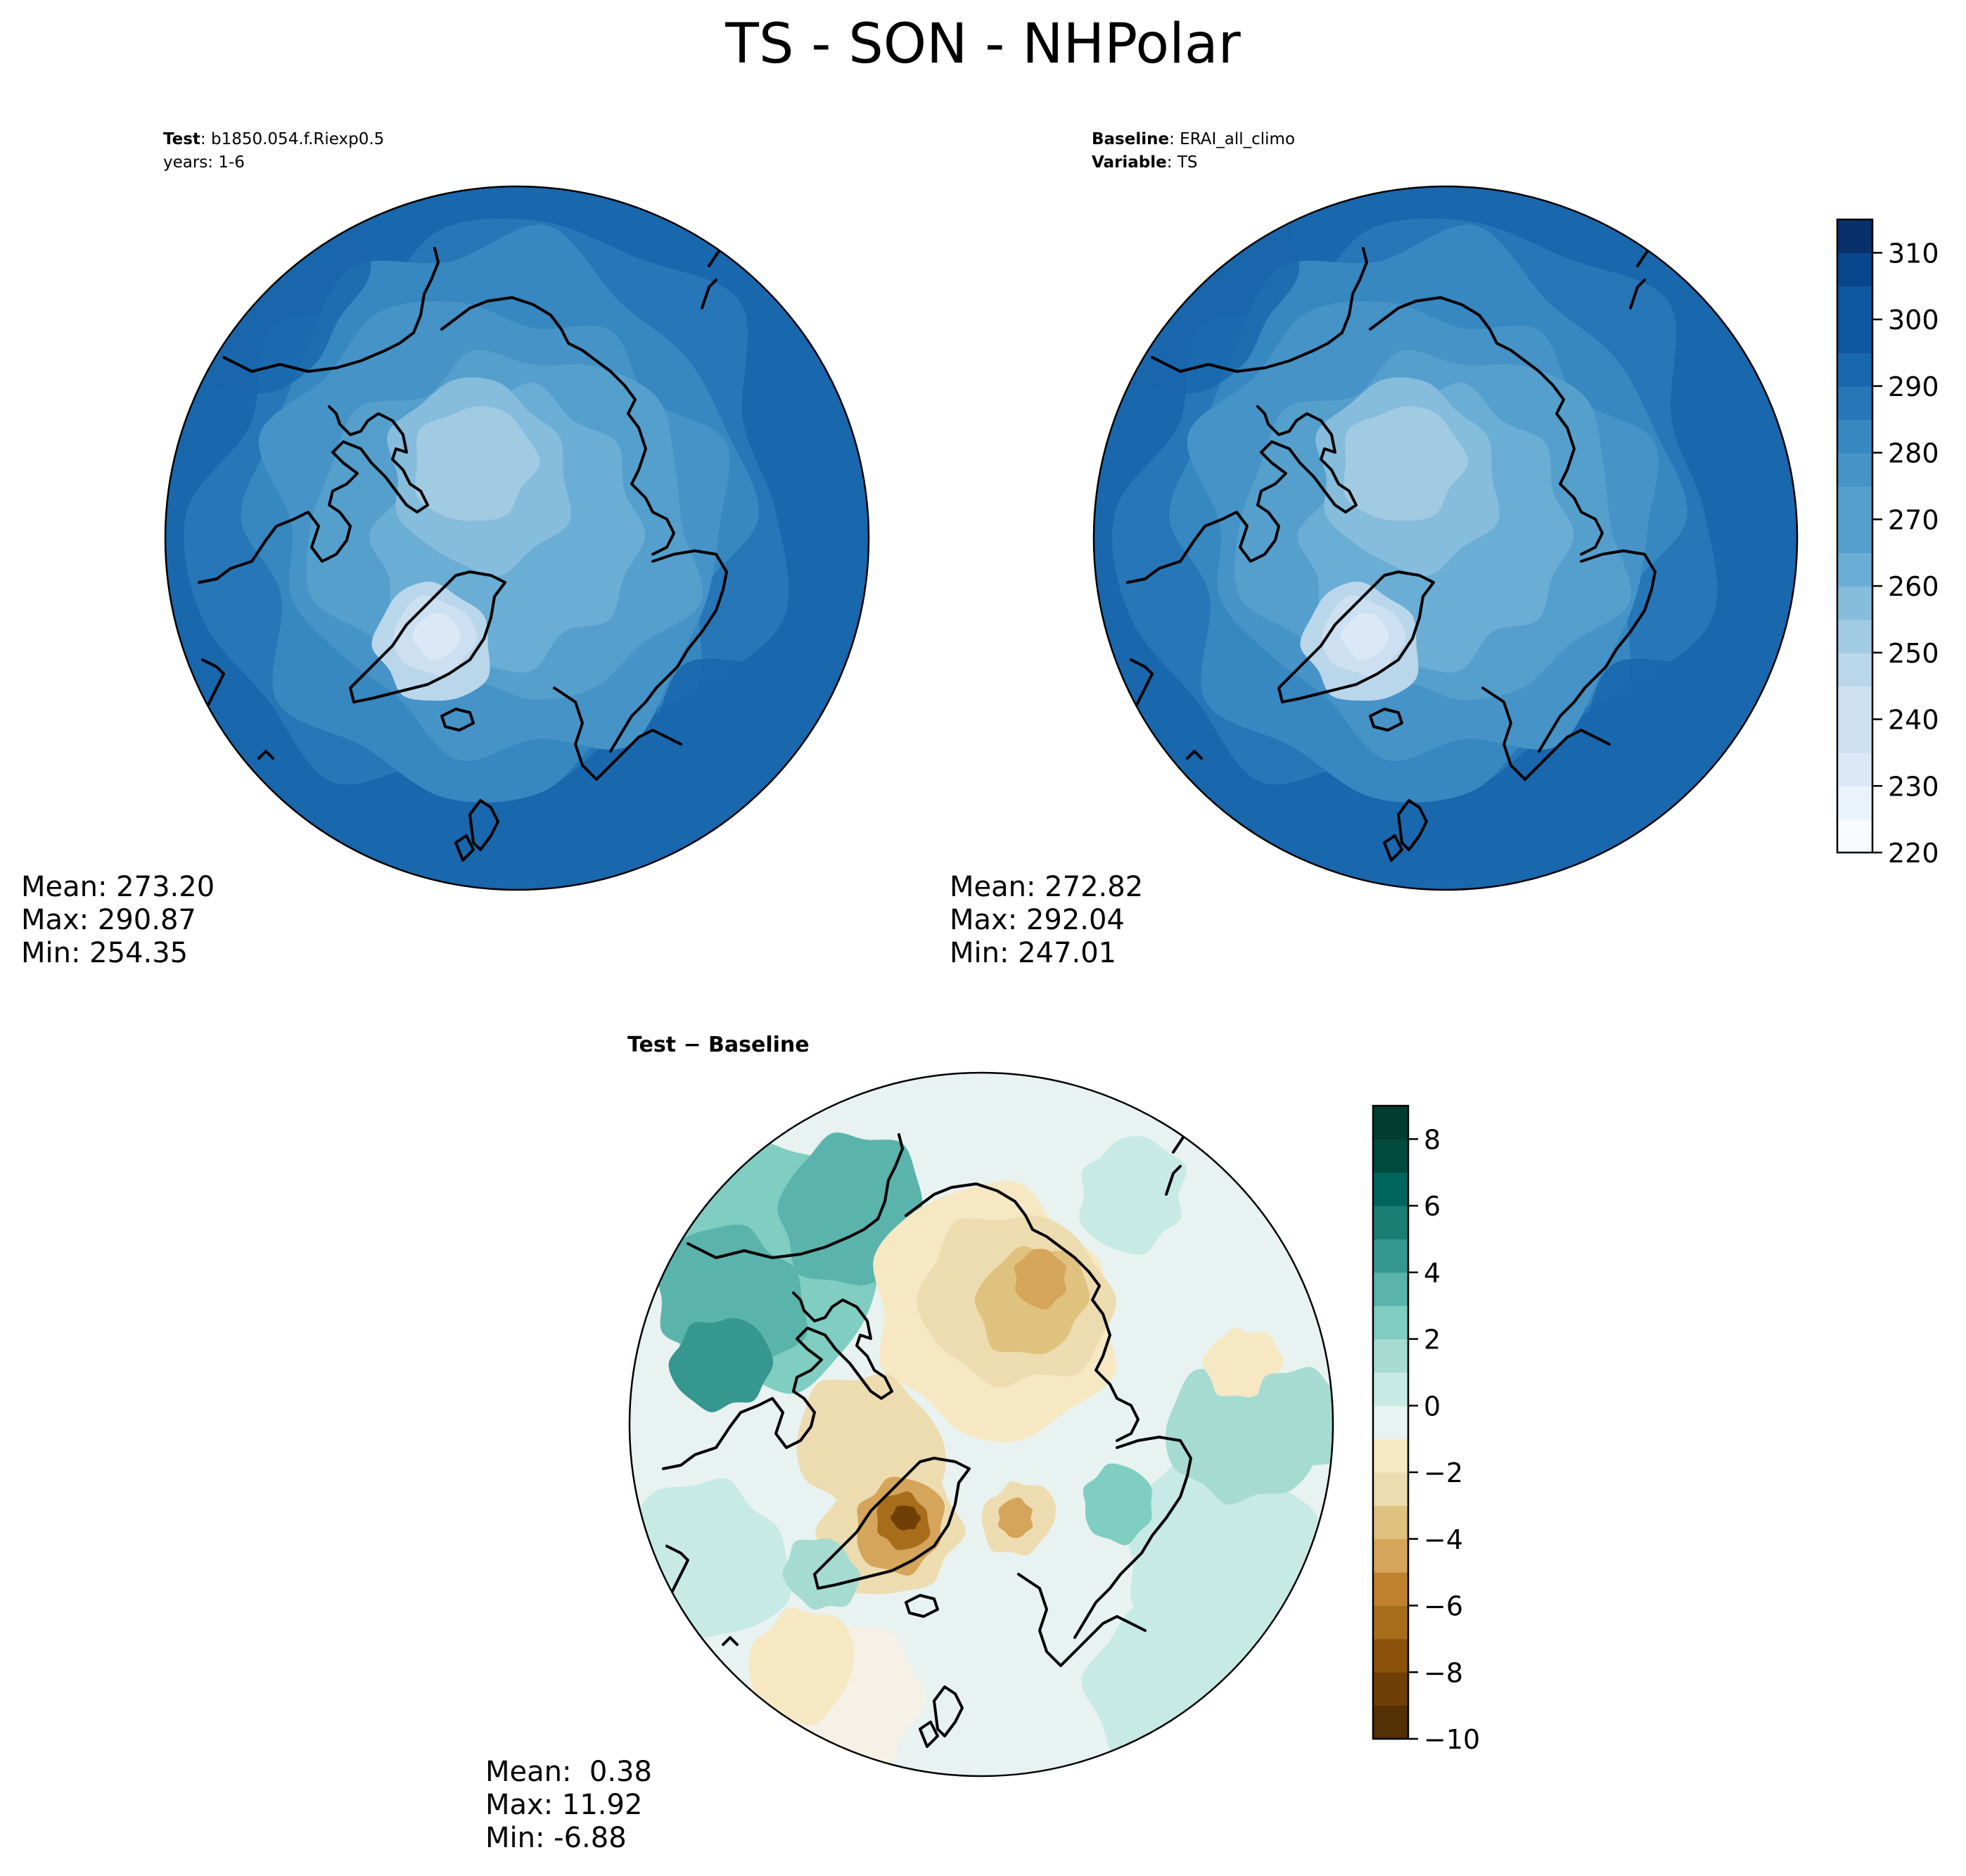  What do you see at coordinates (1913, 519) in the screenshot?
I see `colorbar-tick-label: 270` at bounding box center [1913, 519].